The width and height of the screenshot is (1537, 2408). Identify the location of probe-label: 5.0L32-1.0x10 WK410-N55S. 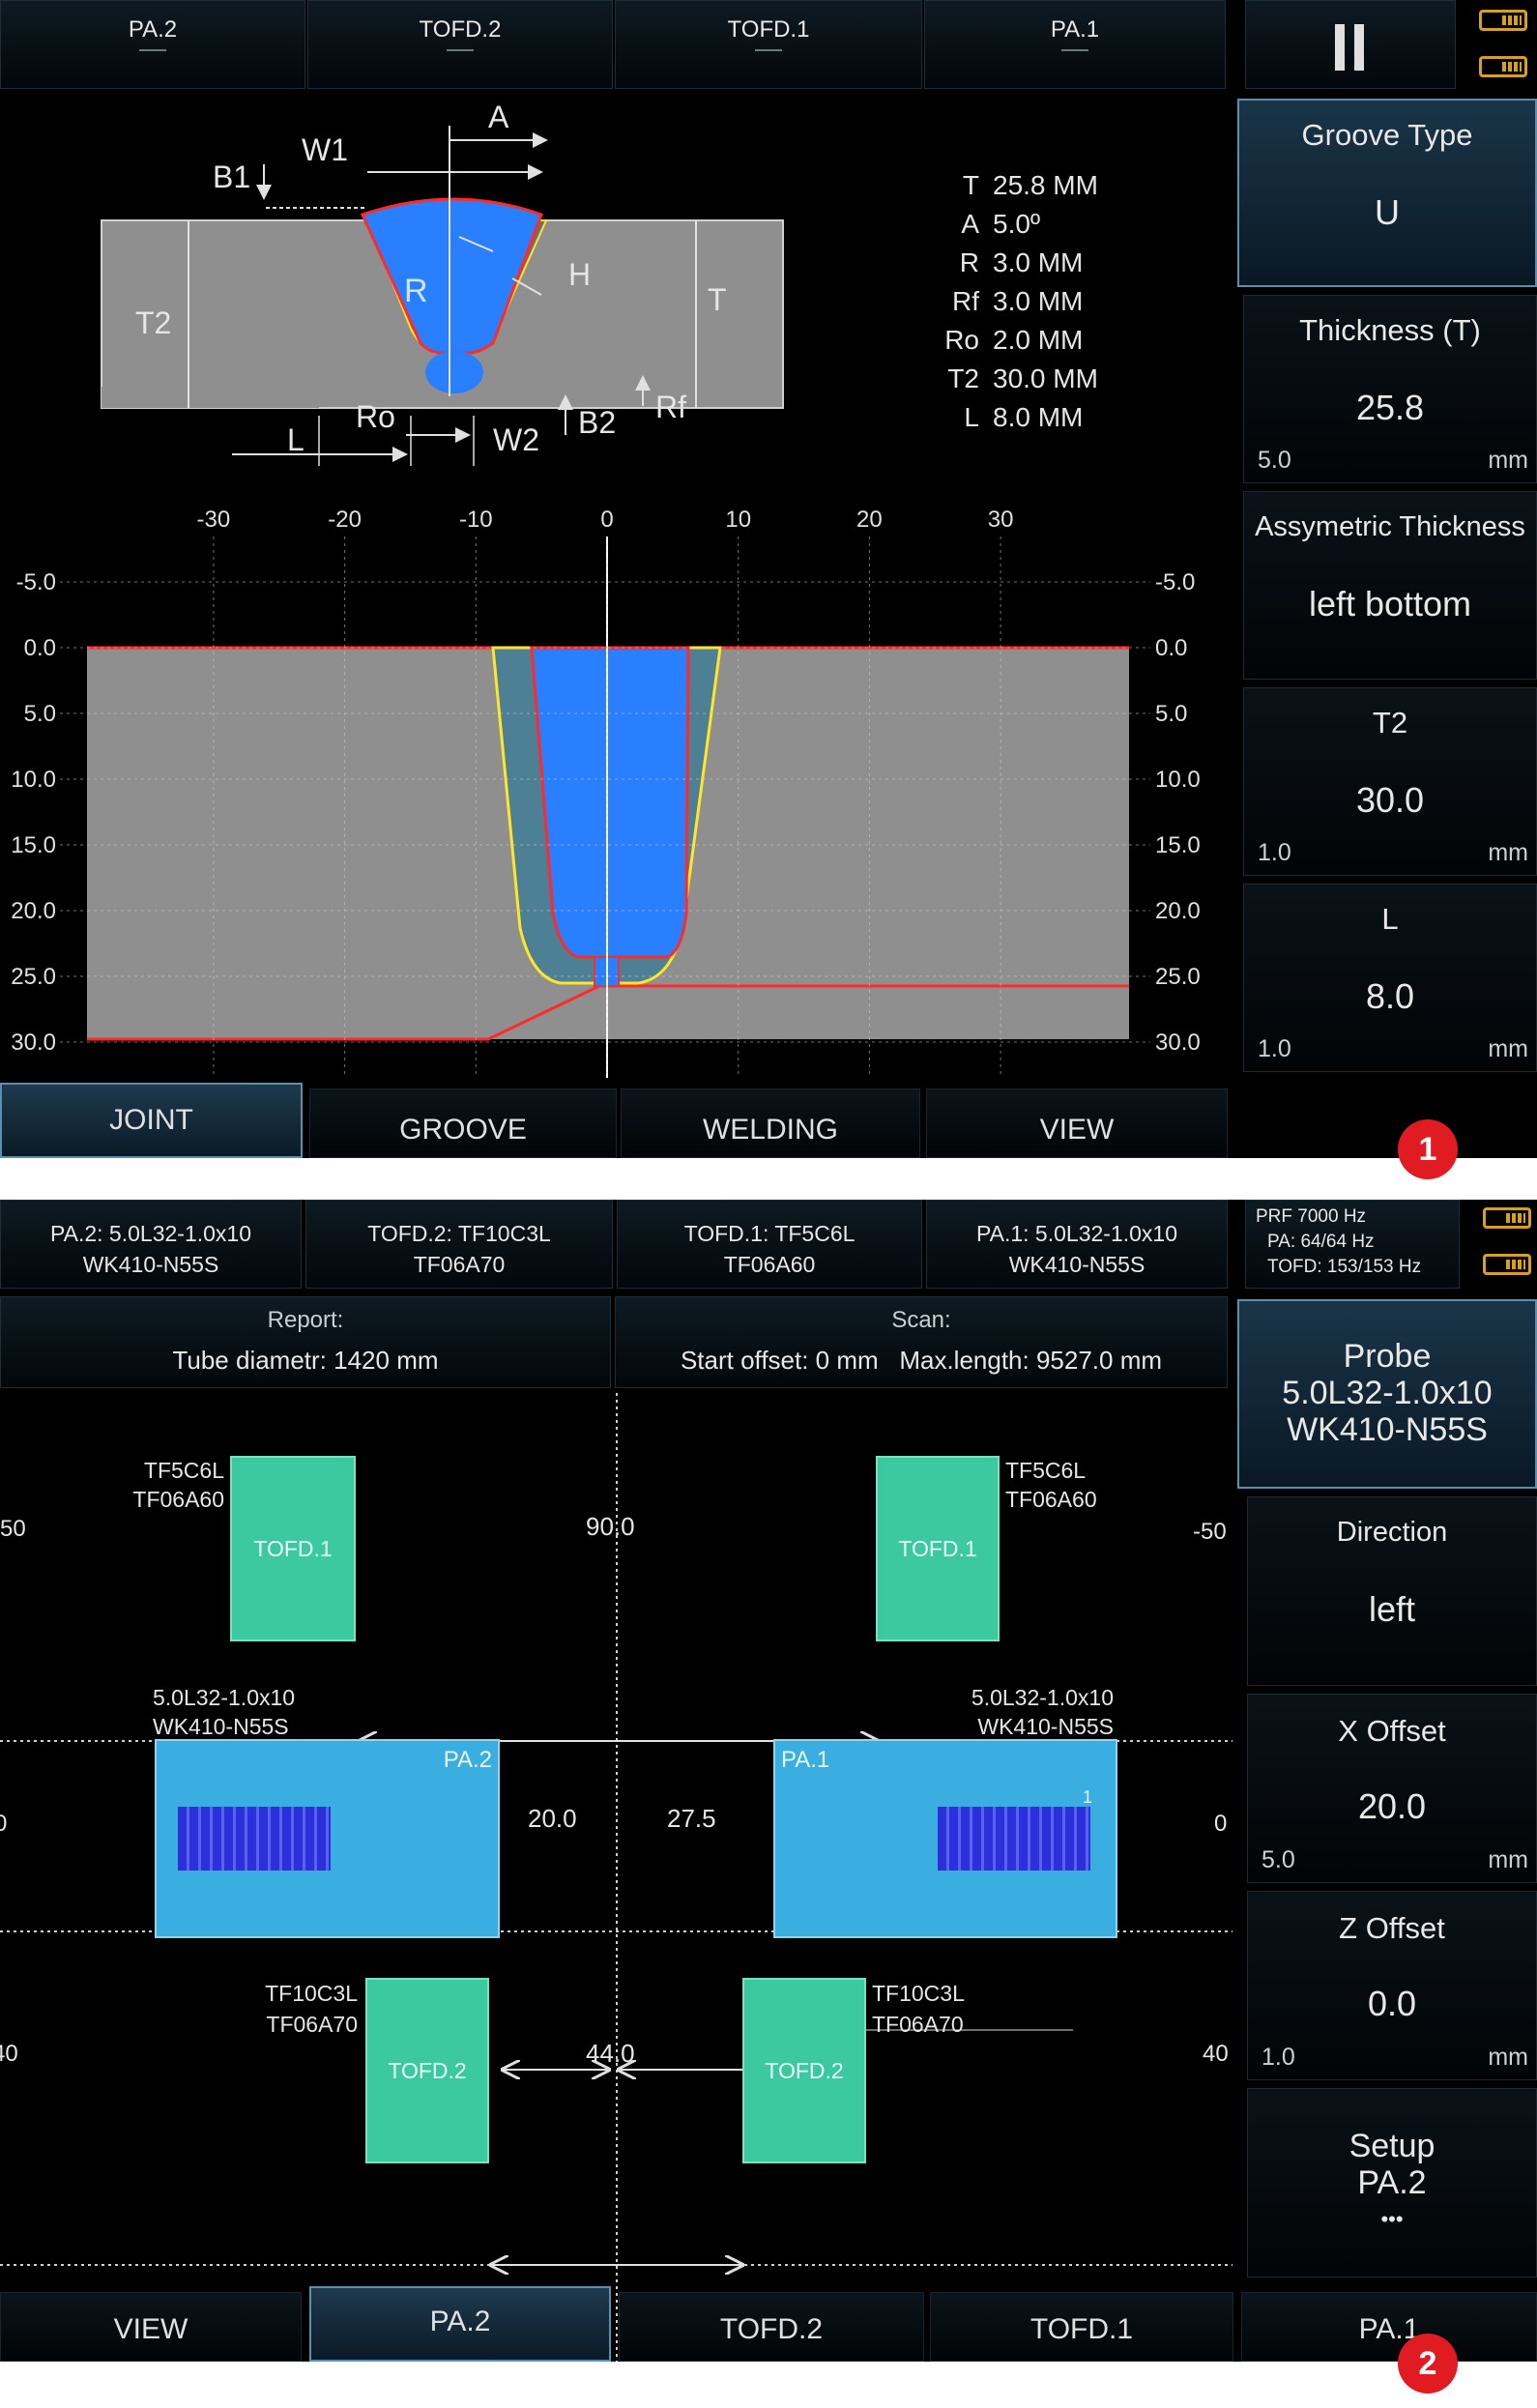
(225, 1712).